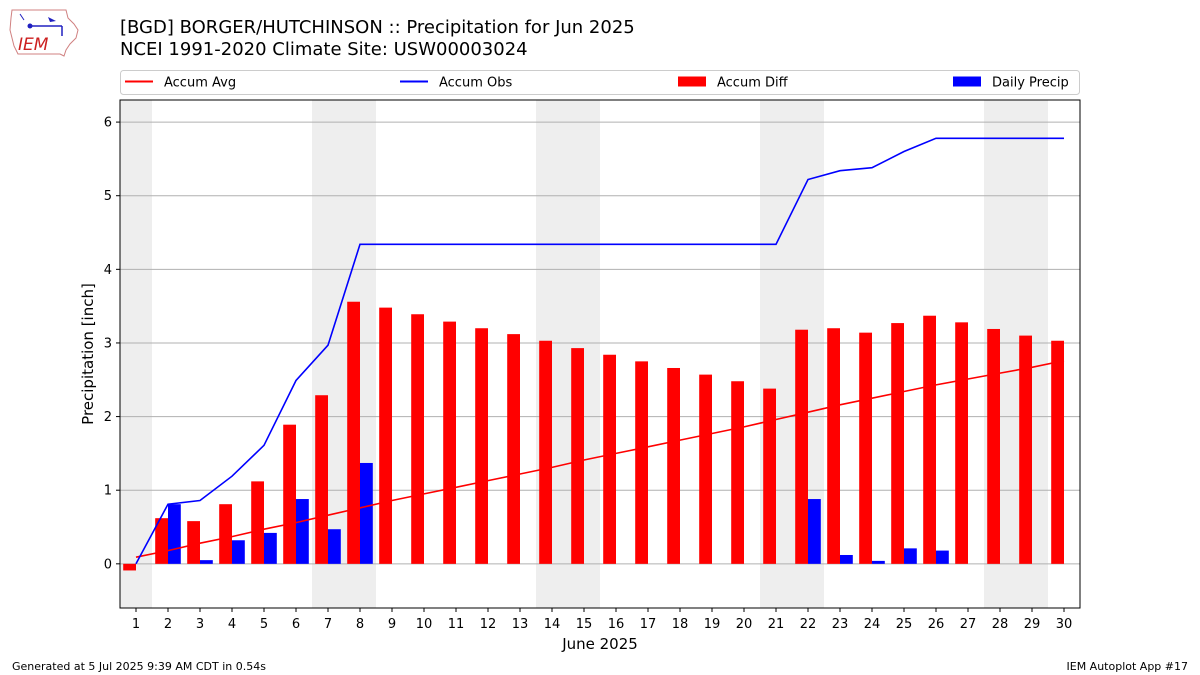 The width and height of the screenshot is (1200, 675). Describe the element at coordinates (1030, 83) in the screenshot. I see `legend-label: Daily Precip` at that location.